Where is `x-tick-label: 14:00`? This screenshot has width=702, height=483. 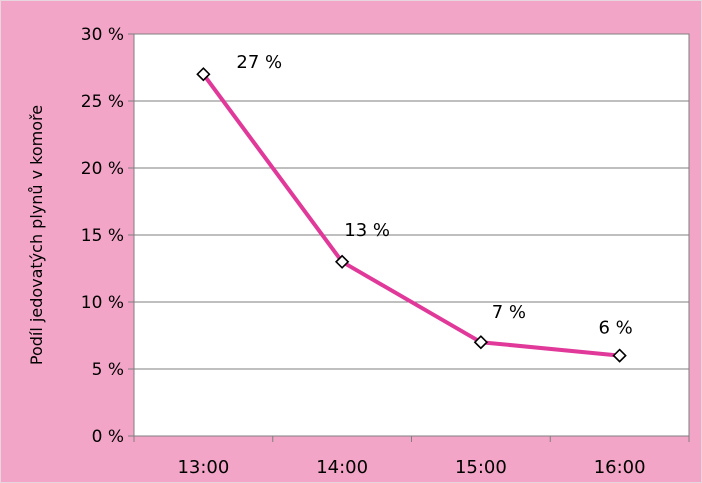 x-tick-label: 14:00 is located at coordinates (342, 467).